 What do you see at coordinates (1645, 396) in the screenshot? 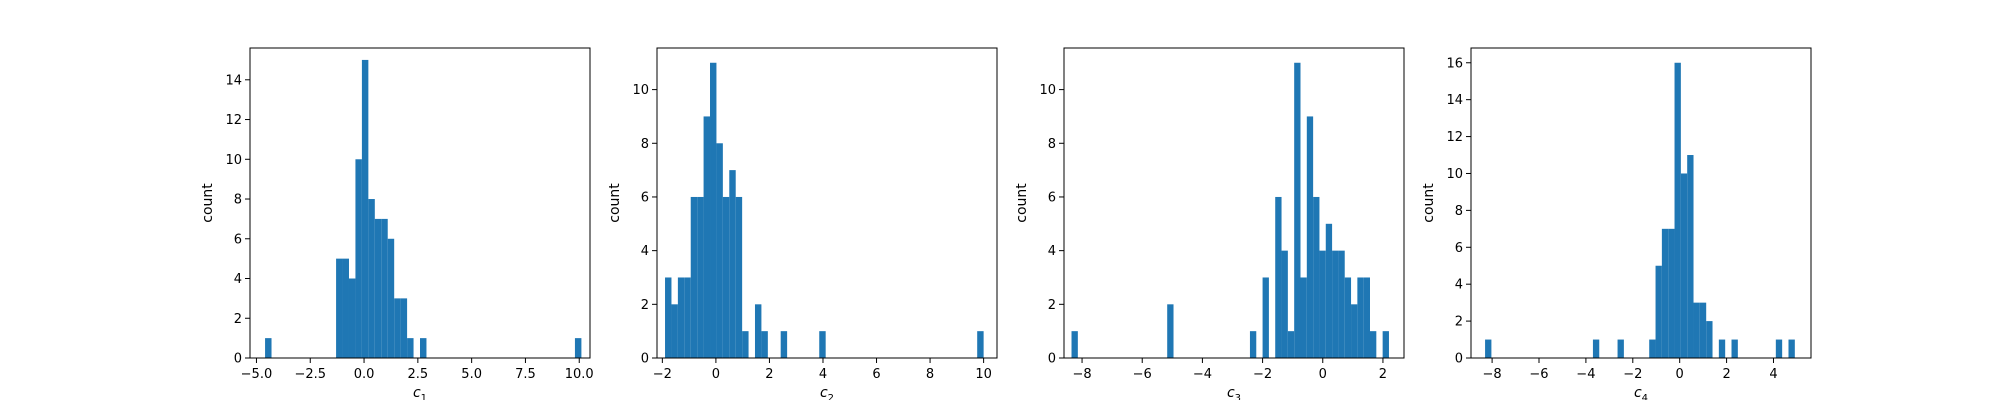
I see `x-axis-label-subscript: 4` at bounding box center [1645, 396].